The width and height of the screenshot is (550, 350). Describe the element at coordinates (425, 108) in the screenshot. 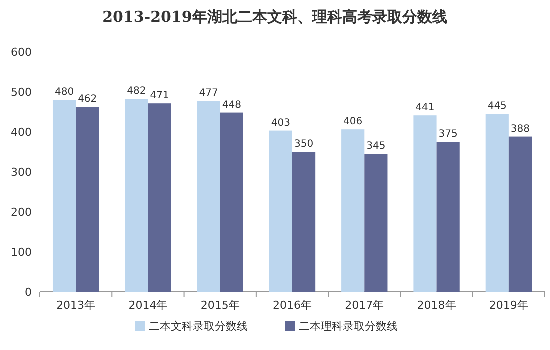

I see `data-label: 441` at that location.